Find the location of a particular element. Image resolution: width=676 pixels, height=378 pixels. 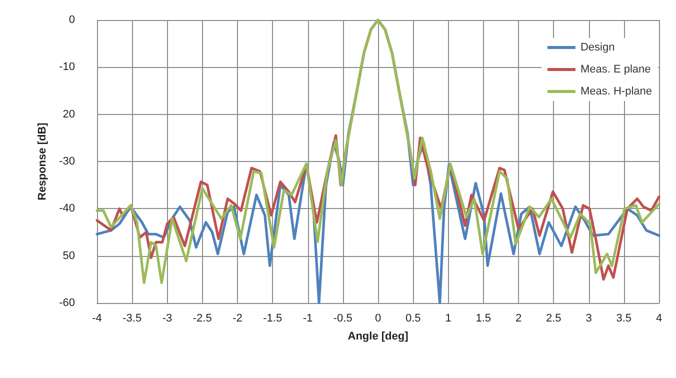

x-tick-label: -4 is located at coordinates (97, 318).